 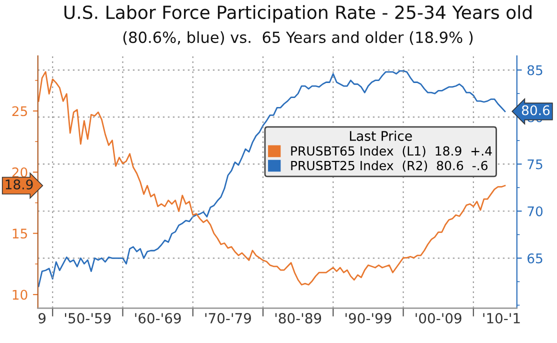 I want to click on chart-subtitle: (80.6%, blue) vs. 65 Years and older (18.9% ), so click(x=298, y=38).